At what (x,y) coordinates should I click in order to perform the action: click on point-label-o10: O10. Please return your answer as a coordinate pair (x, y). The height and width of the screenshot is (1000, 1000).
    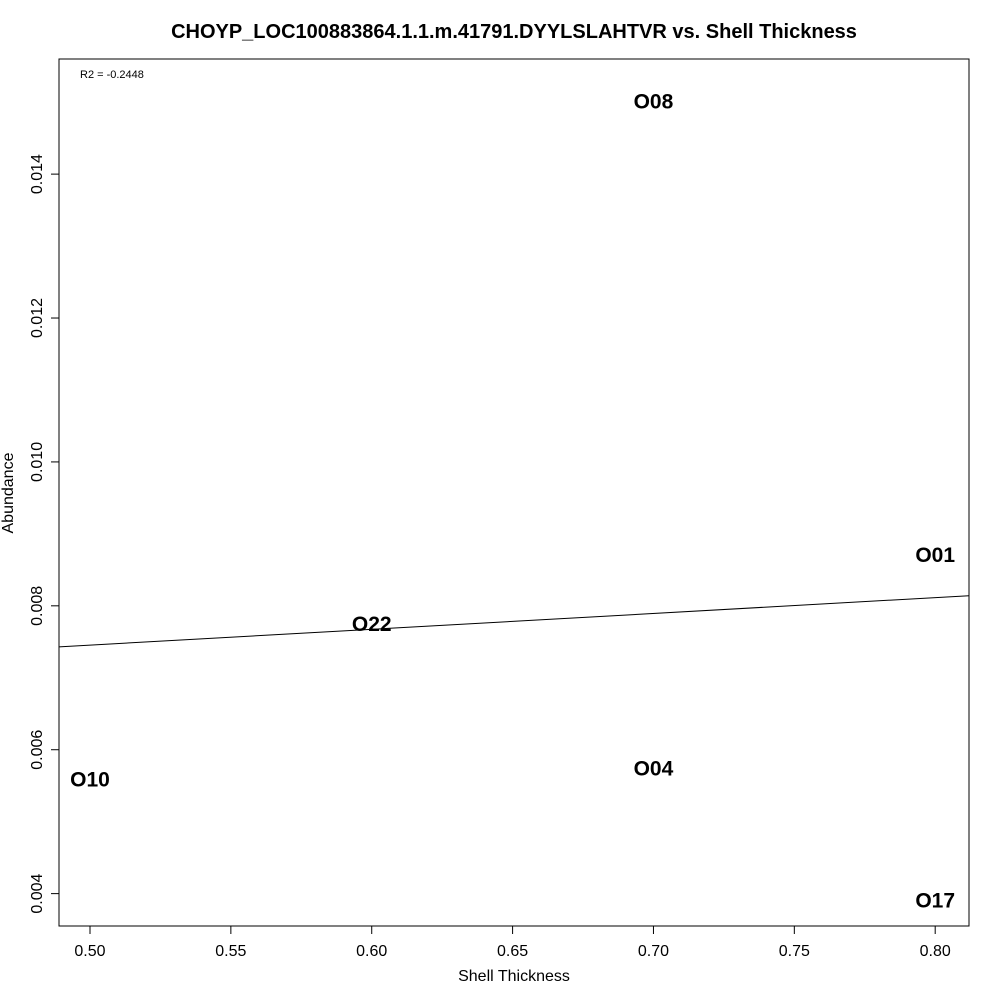
    Looking at the image, I should click on (90, 779).